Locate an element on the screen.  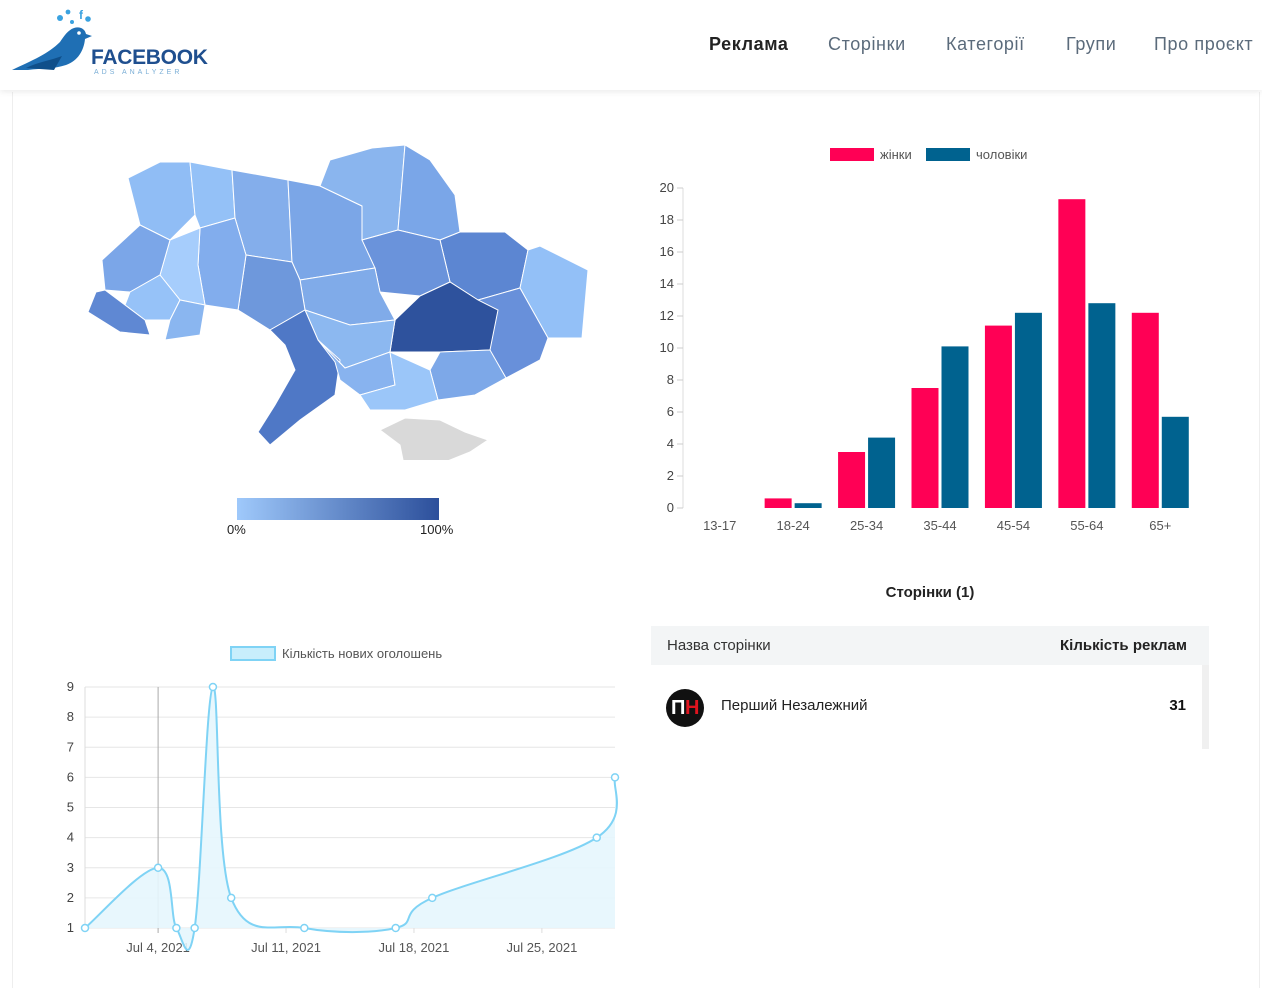
x-tick-label: 55-64 is located at coordinates (1086, 525).